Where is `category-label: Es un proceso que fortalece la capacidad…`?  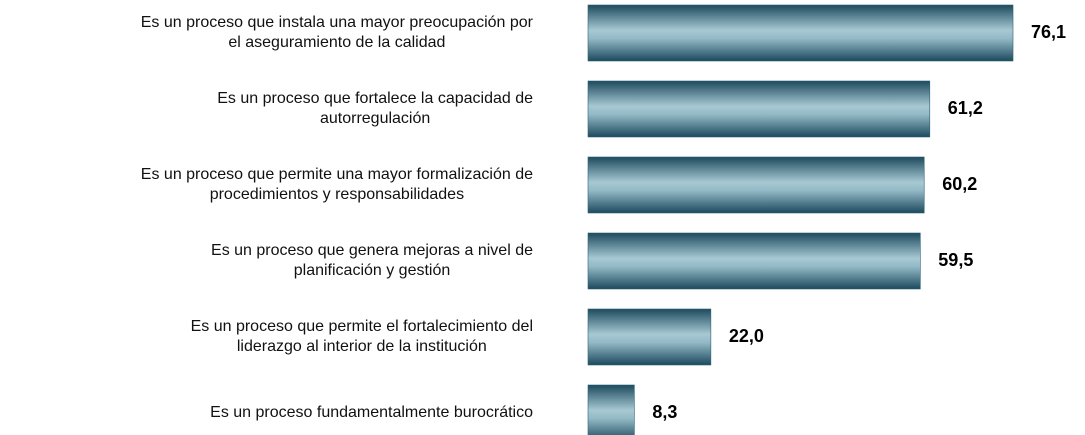
category-label: Es un proceso que fortalece la capacidad… is located at coordinates (375, 108).